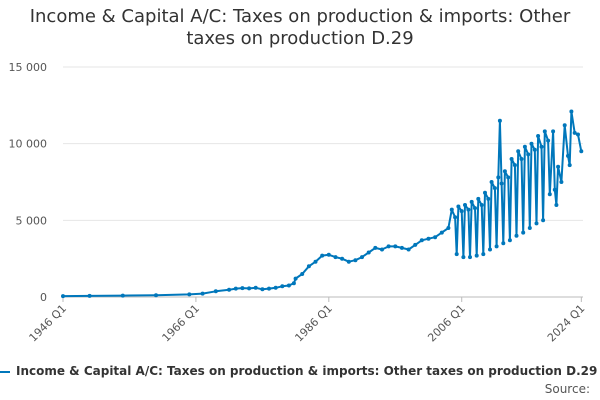 The height and width of the screenshot is (400, 600). What do you see at coordinates (43, 297) in the screenshot?
I see `y-tick-label: 0` at bounding box center [43, 297].